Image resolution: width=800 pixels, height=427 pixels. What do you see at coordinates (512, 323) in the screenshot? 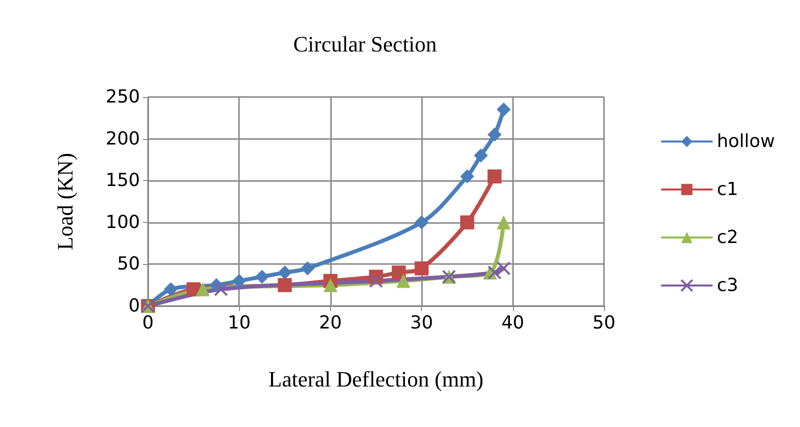
I see `x-tick-label: 40` at bounding box center [512, 323].